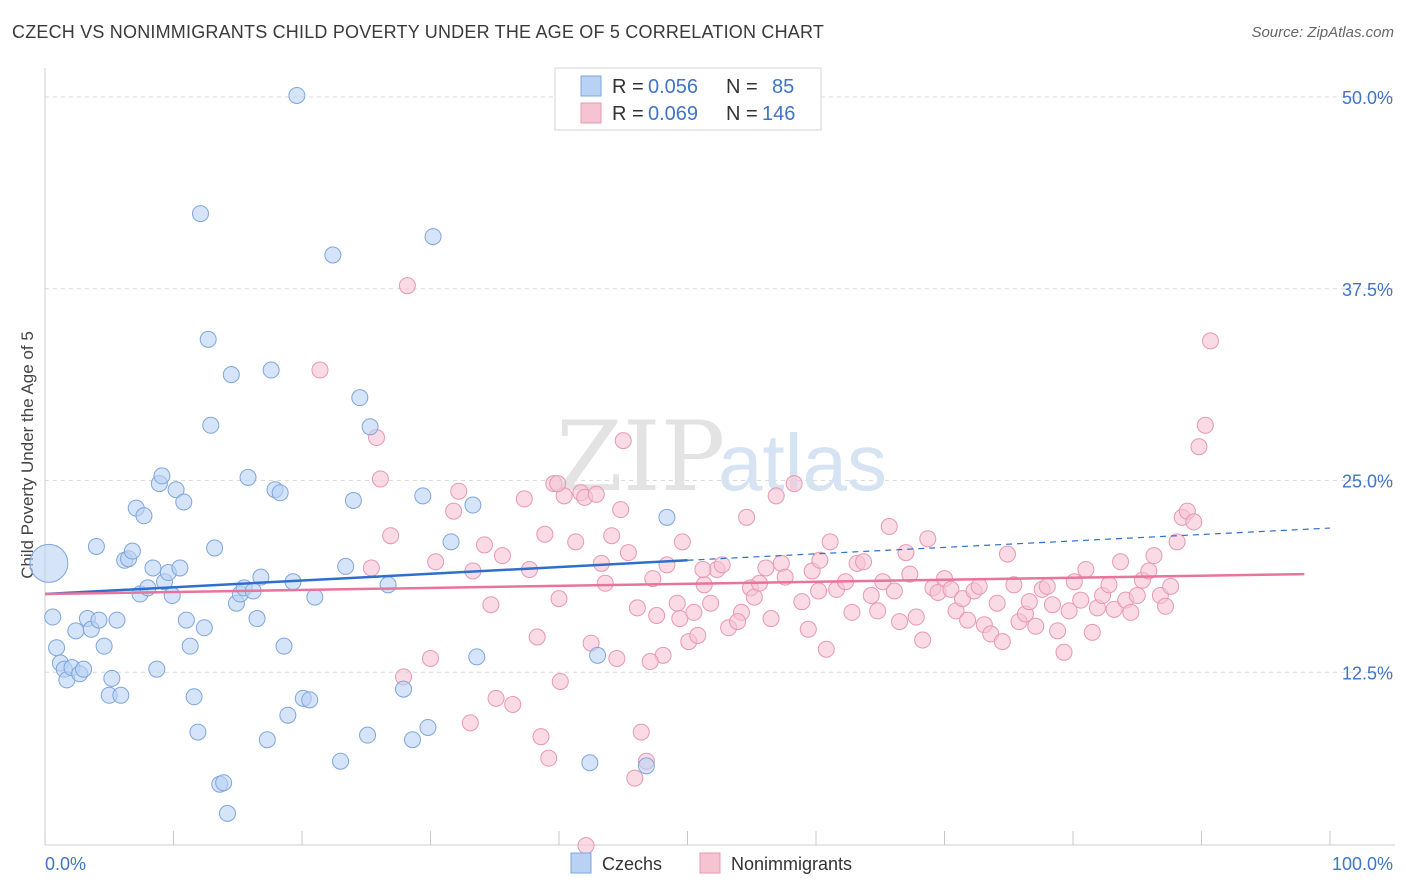 This screenshot has height=892, width=1406. I want to click on legend-bottom-label-nonimmigrants: Nonimmigrants, so click(791, 864).